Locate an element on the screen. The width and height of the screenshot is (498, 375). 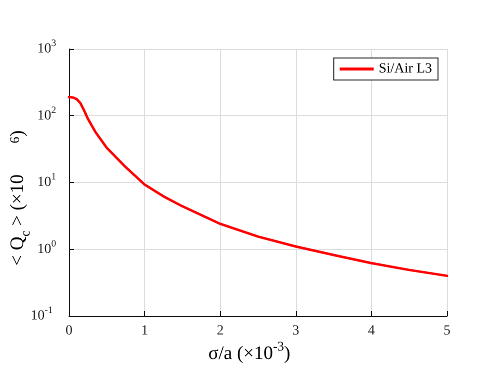
legend-label: Si/Air L3 is located at coordinates (405, 69).